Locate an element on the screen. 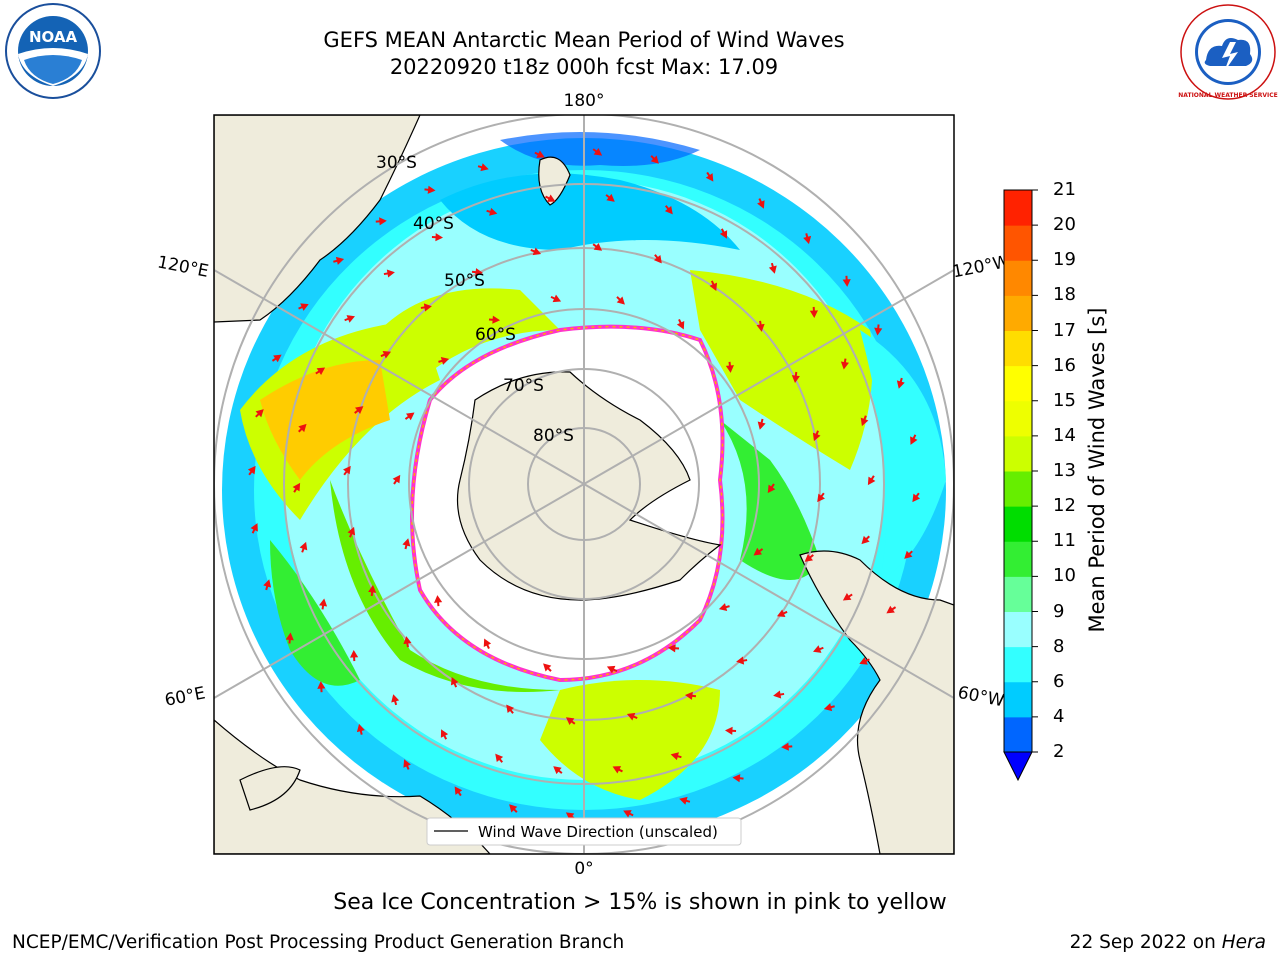  lat-label-40s: 40°S is located at coordinates (433, 224).